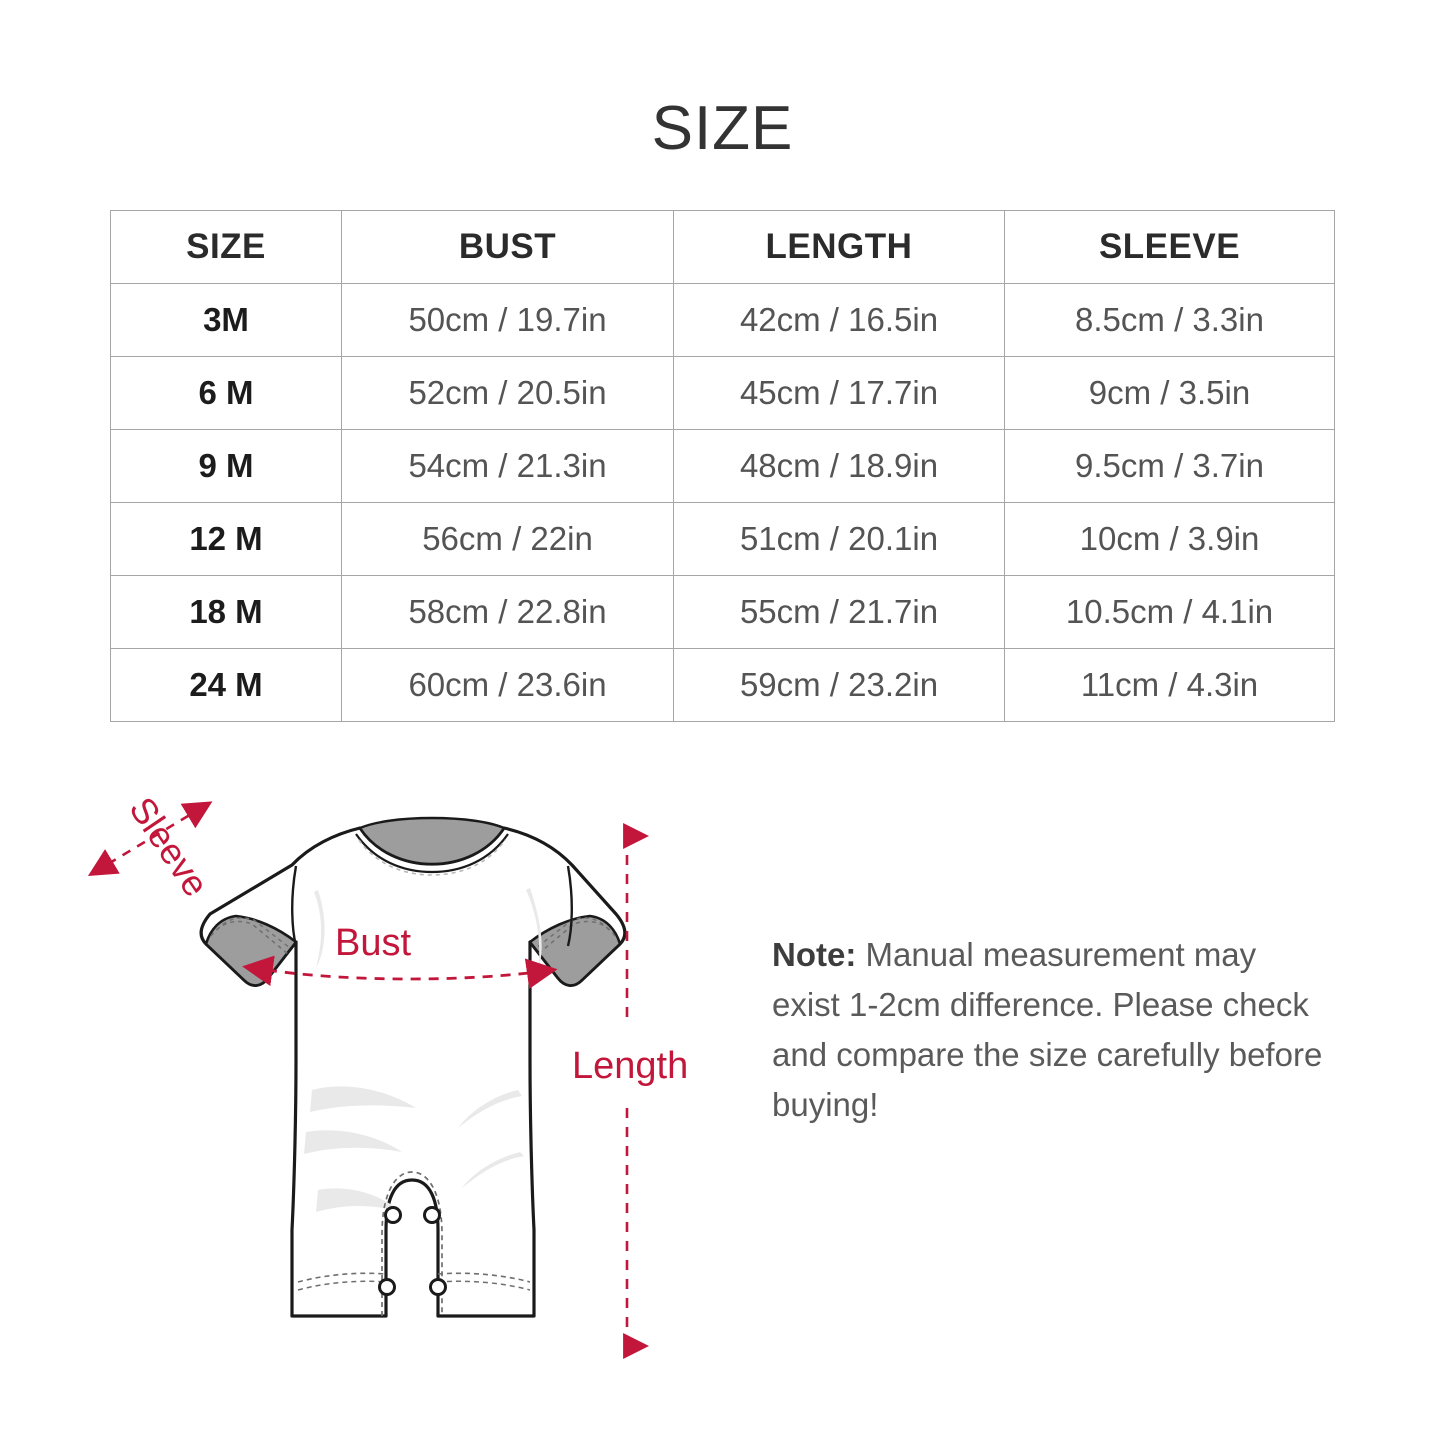 This screenshot has width=1445, height=1445. Describe the element at coordinates (630, 1066) in the screenshot. I see `length-label: Length` at that location.